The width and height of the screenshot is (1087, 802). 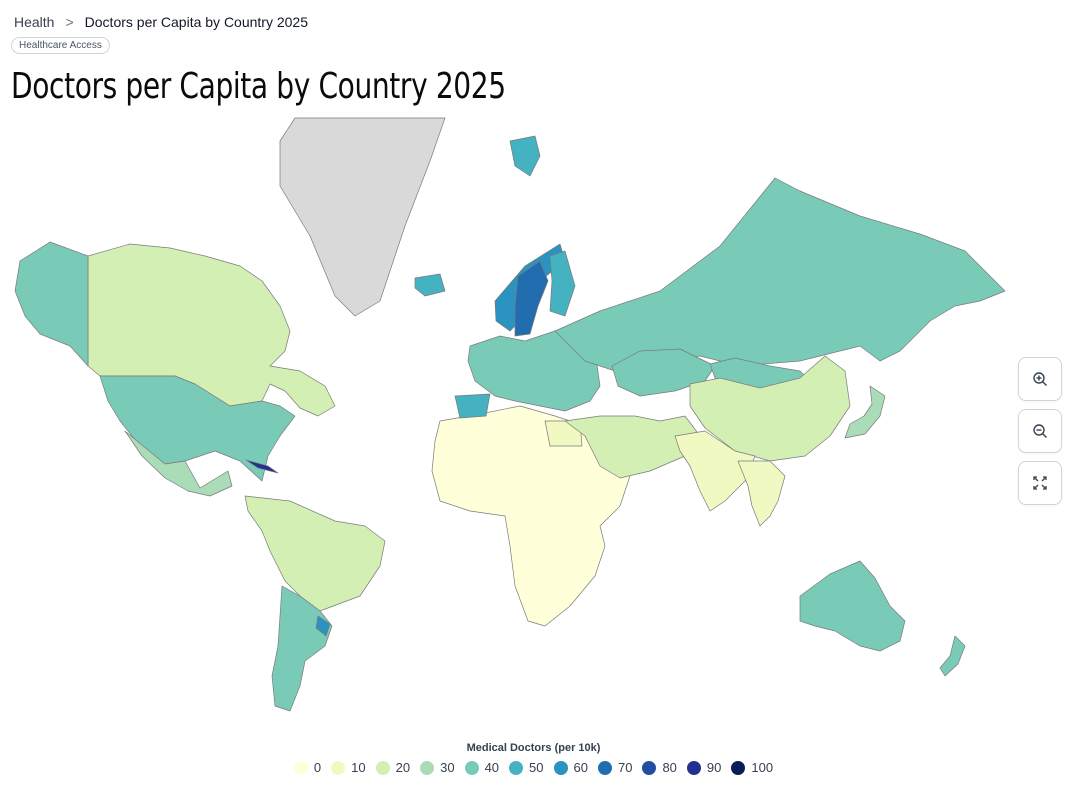 What do you see at coordinates (393, 767) in the screenshot?
I see `legend-item: 20` at bounding box center [393, 767].